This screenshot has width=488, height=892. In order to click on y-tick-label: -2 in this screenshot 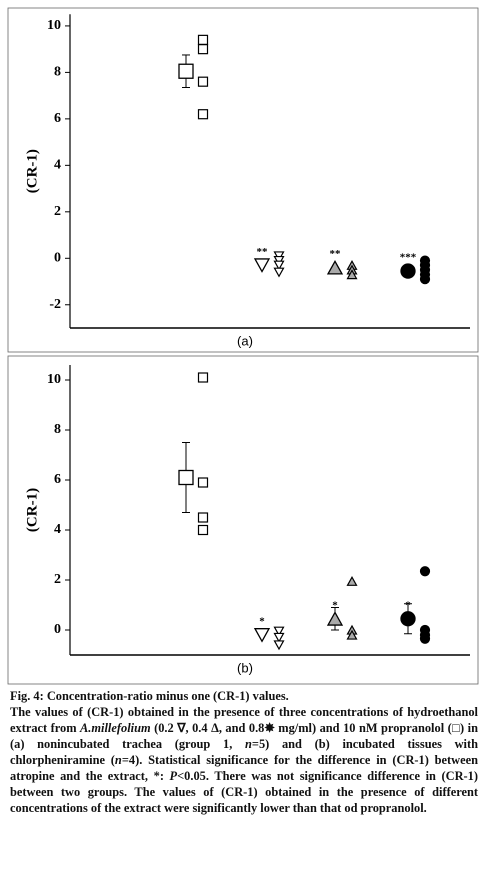, I will do `click(55, 304)`.